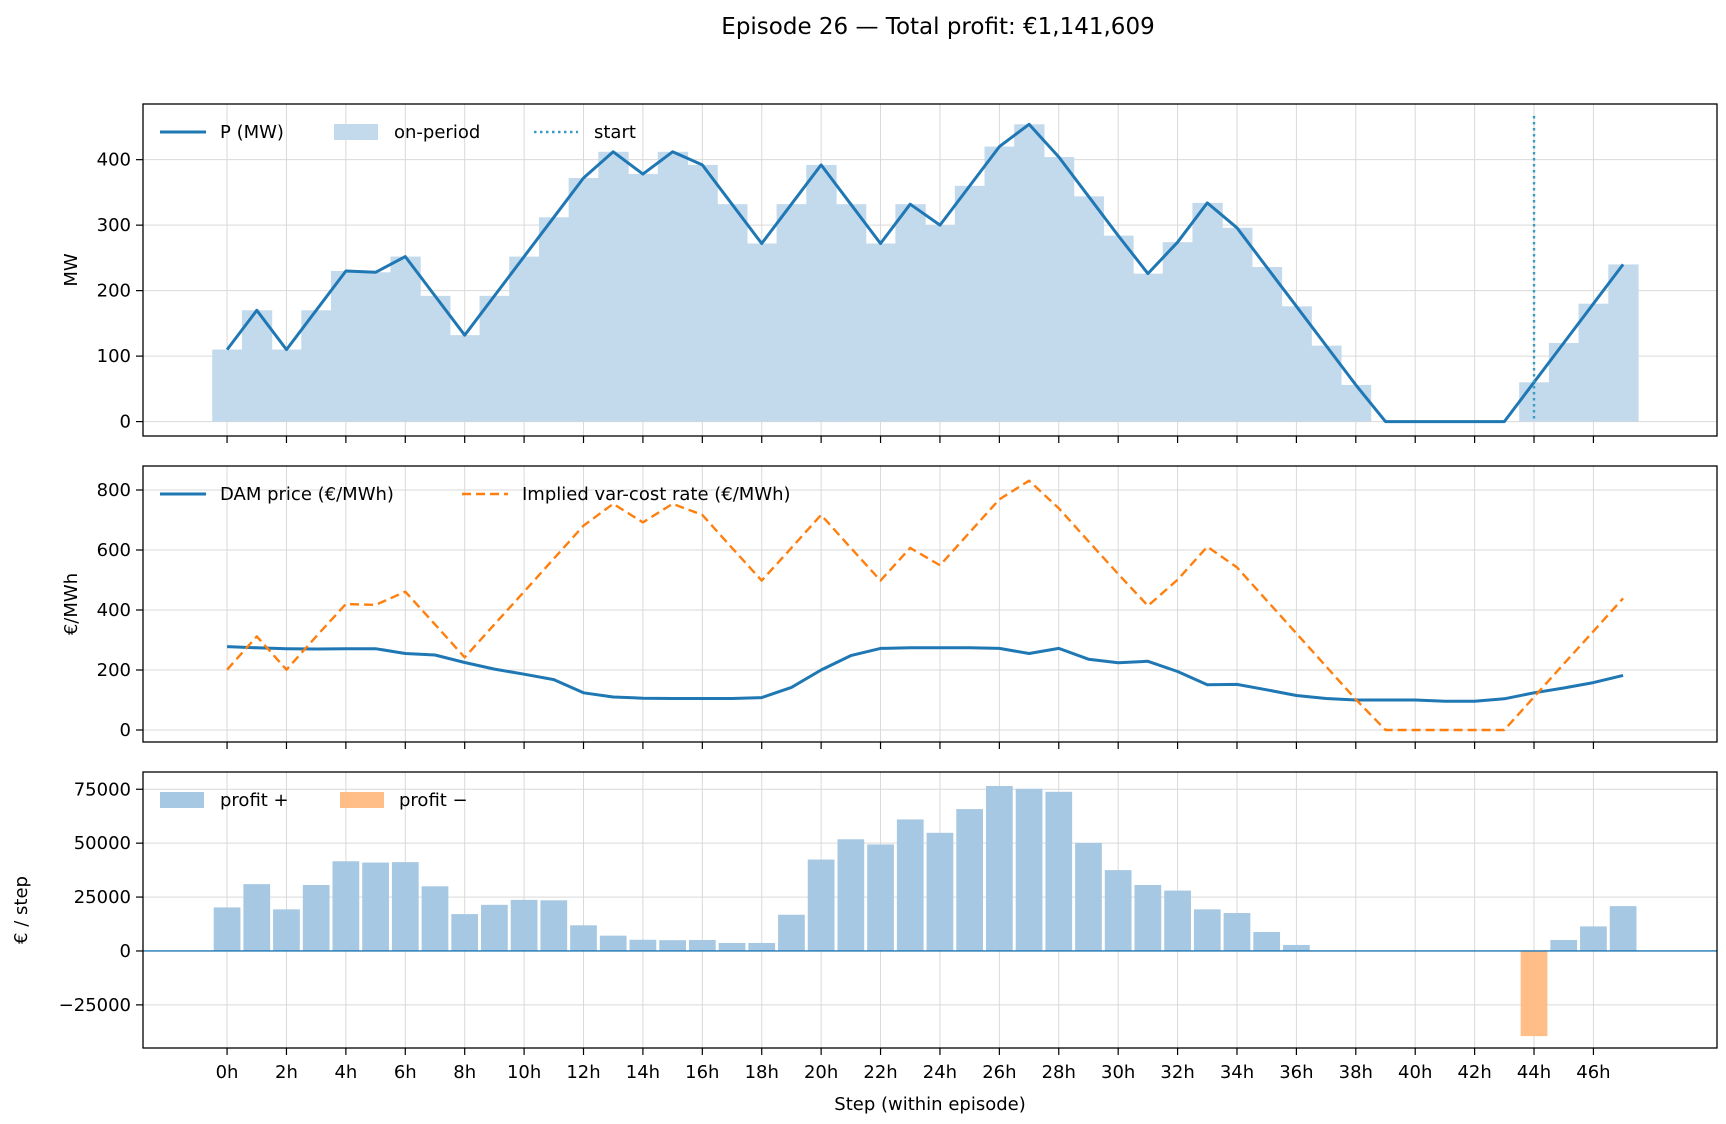 Image resolution: width=1726 pixels, height=1124 pixels. I want to click on dam-price-line, so click(925, 674).